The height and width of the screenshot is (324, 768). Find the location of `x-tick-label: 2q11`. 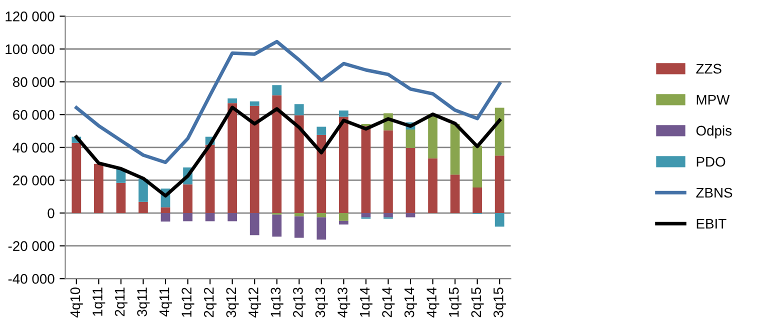

x-tick-label: 2q11 is located at coordinates (121, 302).